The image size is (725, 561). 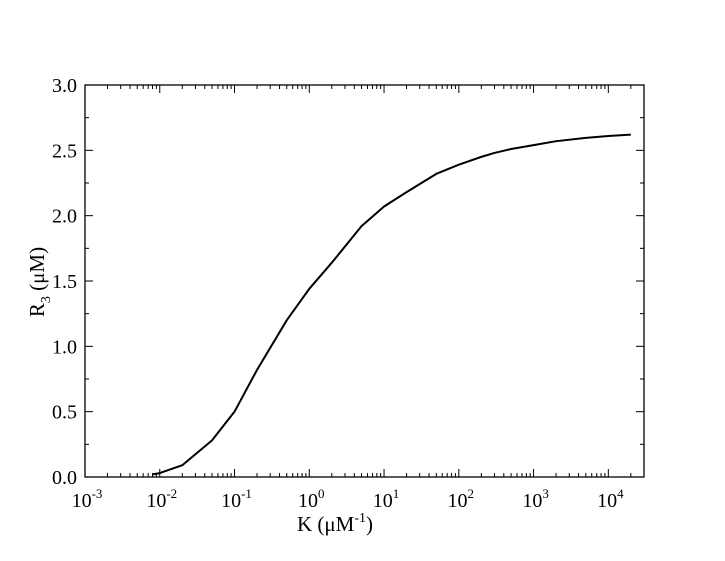 I want to click on y-tick-label: 0.5, so click(x=64, y=413).